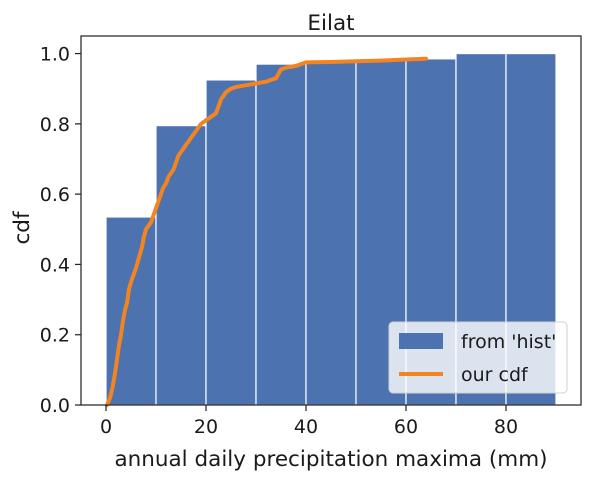 Image resolution: width=589 pixels, height=477 pixels. I want to click on y-tick-label: 0.8, so click(55, 125).